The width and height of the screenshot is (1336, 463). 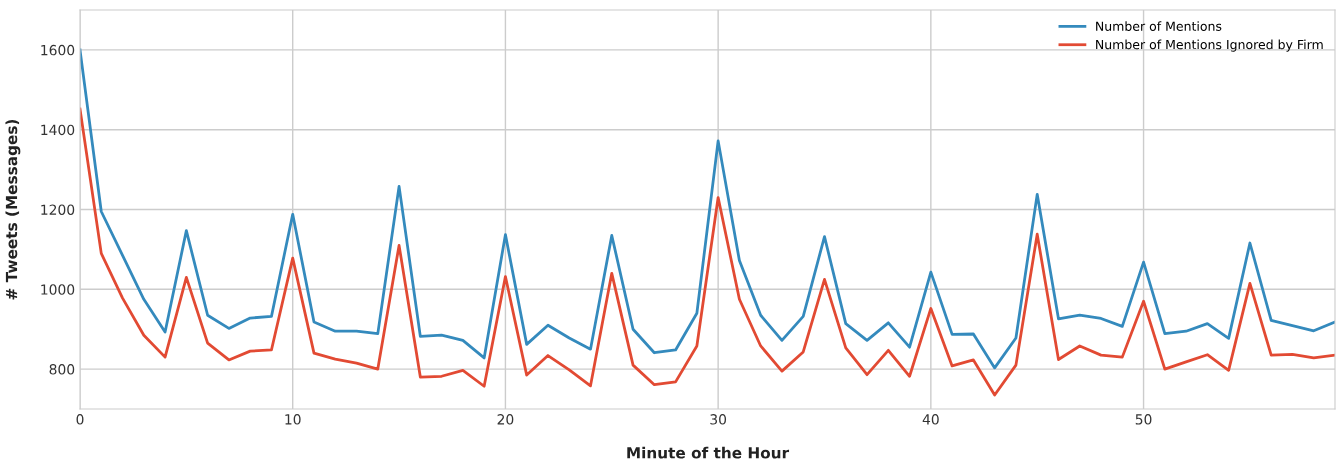 I want to click on x-tick-label: 10, so click(x=293, y=419).